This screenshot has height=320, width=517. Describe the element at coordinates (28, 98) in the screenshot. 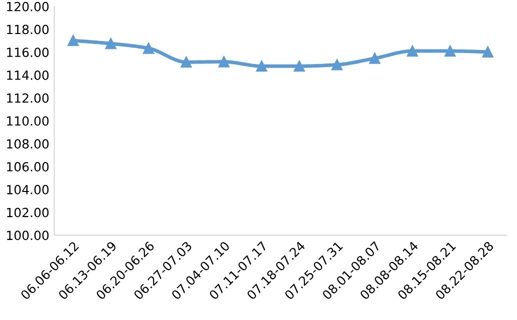

I see `y-tick-label: 112.00` at that location.